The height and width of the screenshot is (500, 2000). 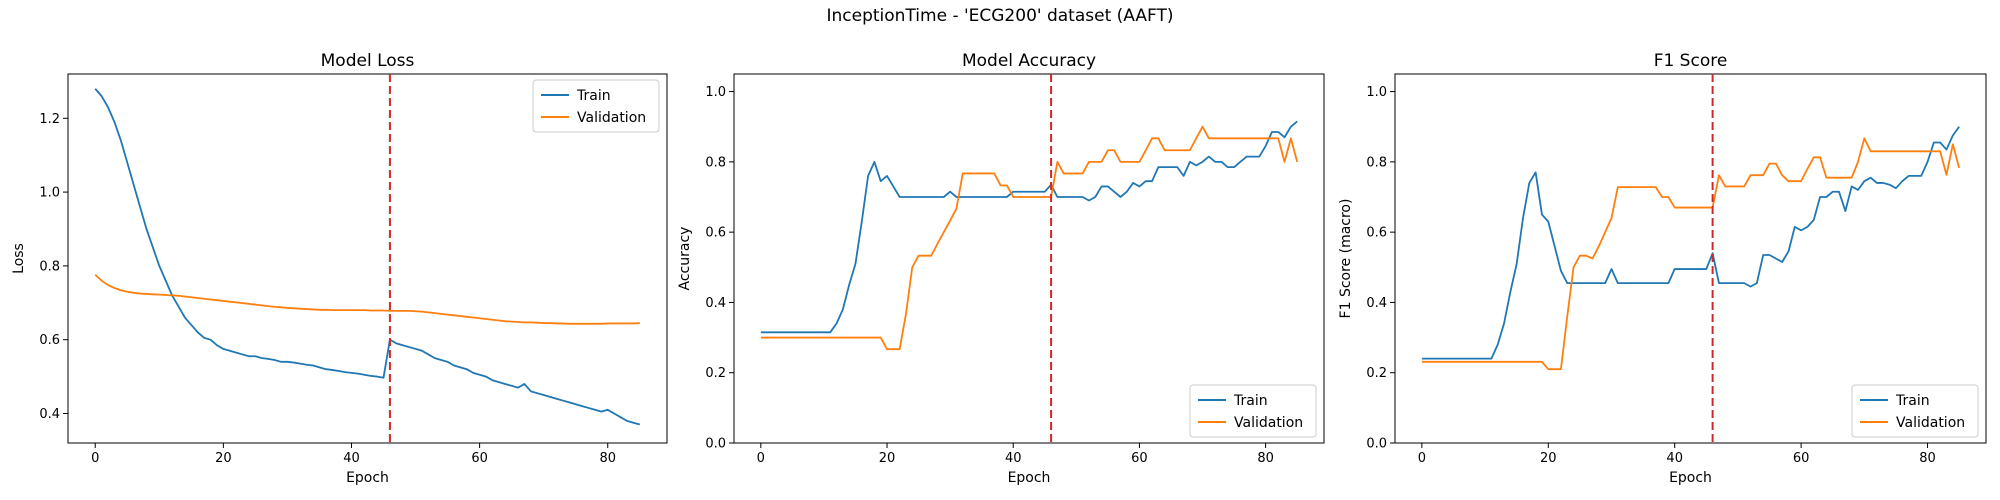 What do you see at coordinates (685, 259) in the screenshot?
I see `panel2-y-axis-label: Accuracy` at bounding box center [685, 259].